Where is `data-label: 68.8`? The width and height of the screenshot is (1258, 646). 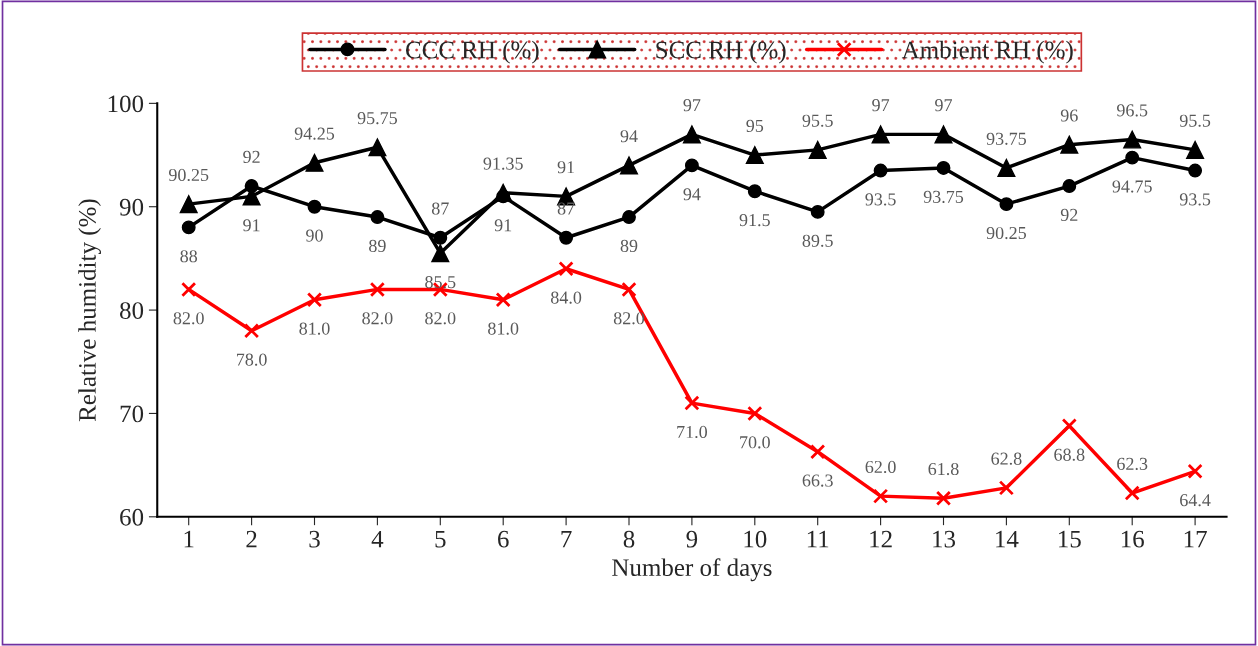
data-label: 68.8 is located at coordinates (1069, 454).